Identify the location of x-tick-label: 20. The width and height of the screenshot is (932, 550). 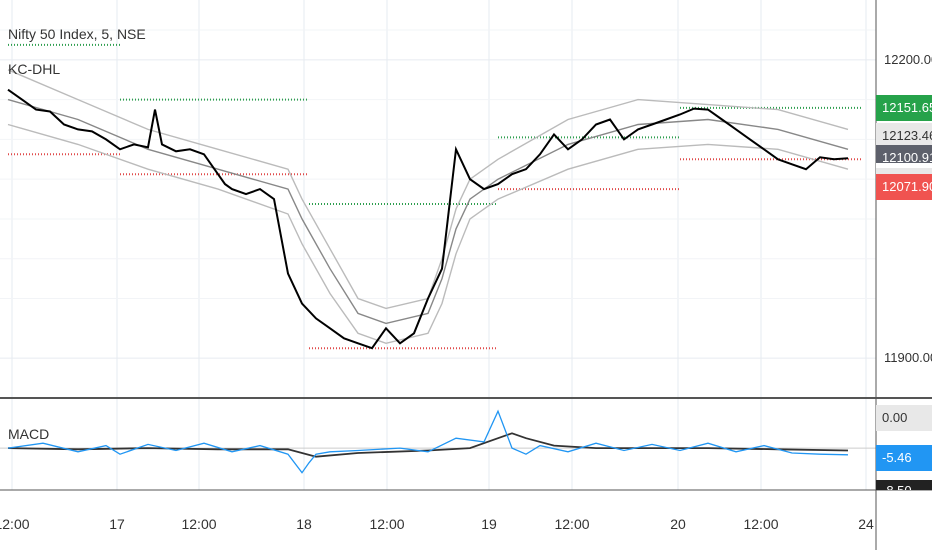
(678, 524).